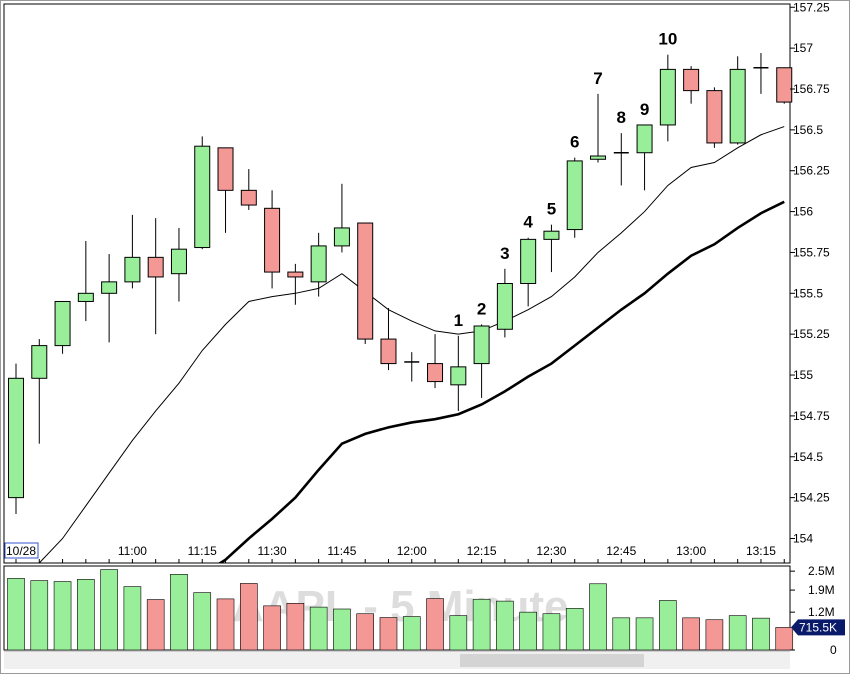 The height and width of the screenshot is (674, 850). I want to click on volume-tick-label: 2.5M, so click(821, 571).